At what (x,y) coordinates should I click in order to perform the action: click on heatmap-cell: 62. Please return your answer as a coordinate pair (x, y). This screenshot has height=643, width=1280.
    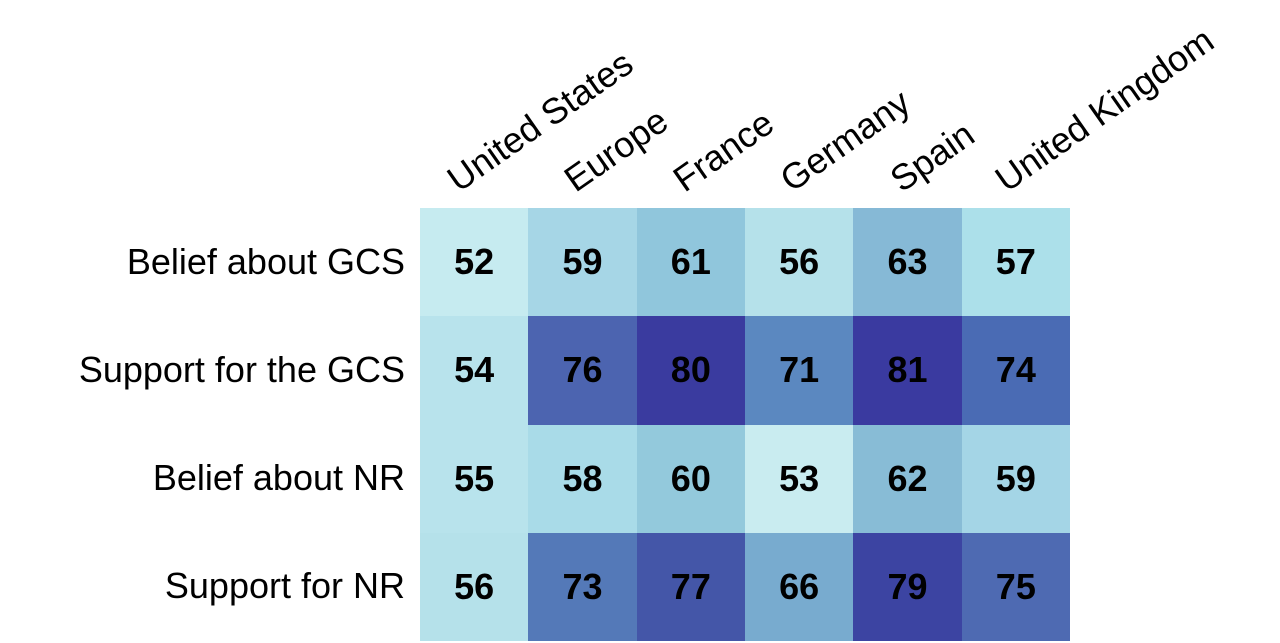
    Looking at the image, I should click on (907, 478).